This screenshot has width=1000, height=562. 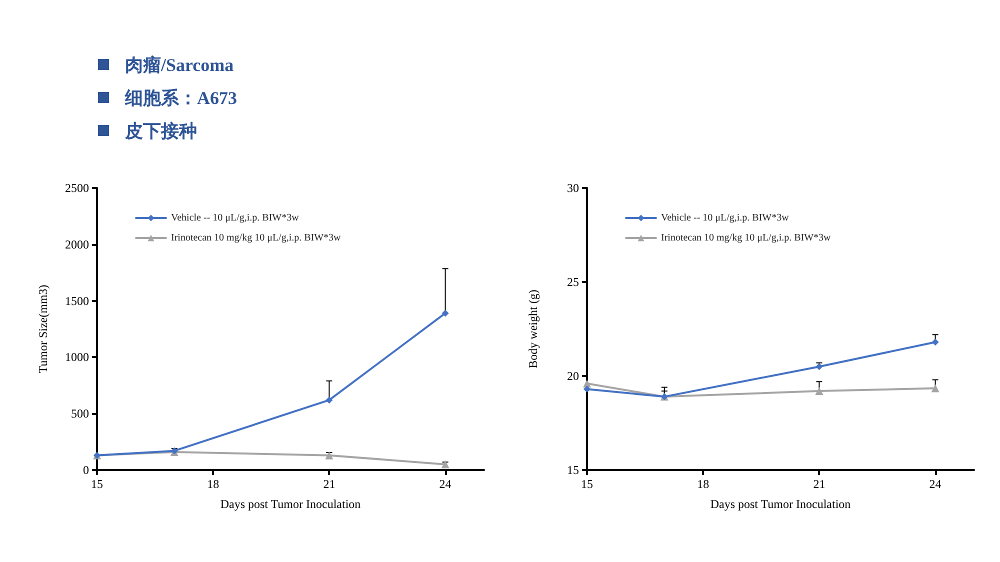 I want to click on y-tick-label: 500, so click(x=80, y=413).